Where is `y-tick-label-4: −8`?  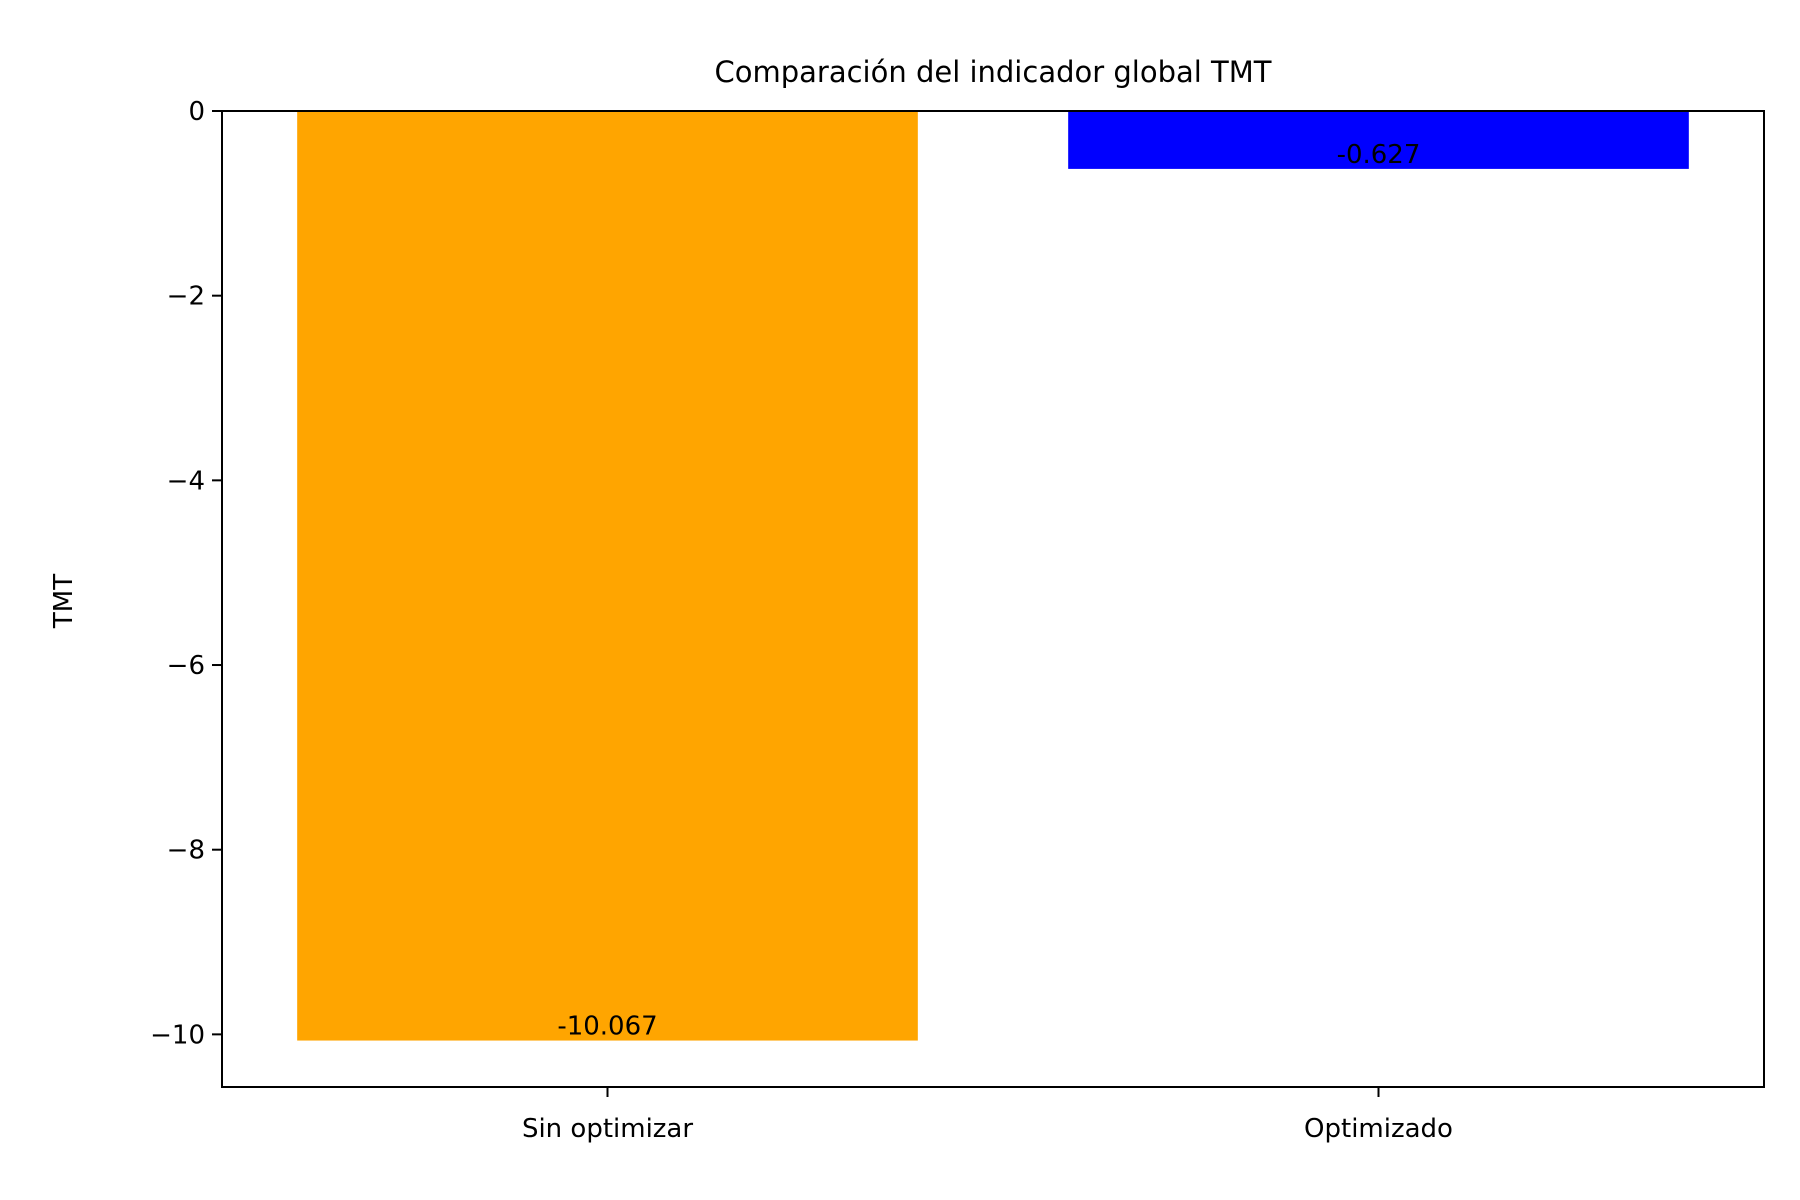
y-tick-label-4: −8 is located at coordinates (186, 851).